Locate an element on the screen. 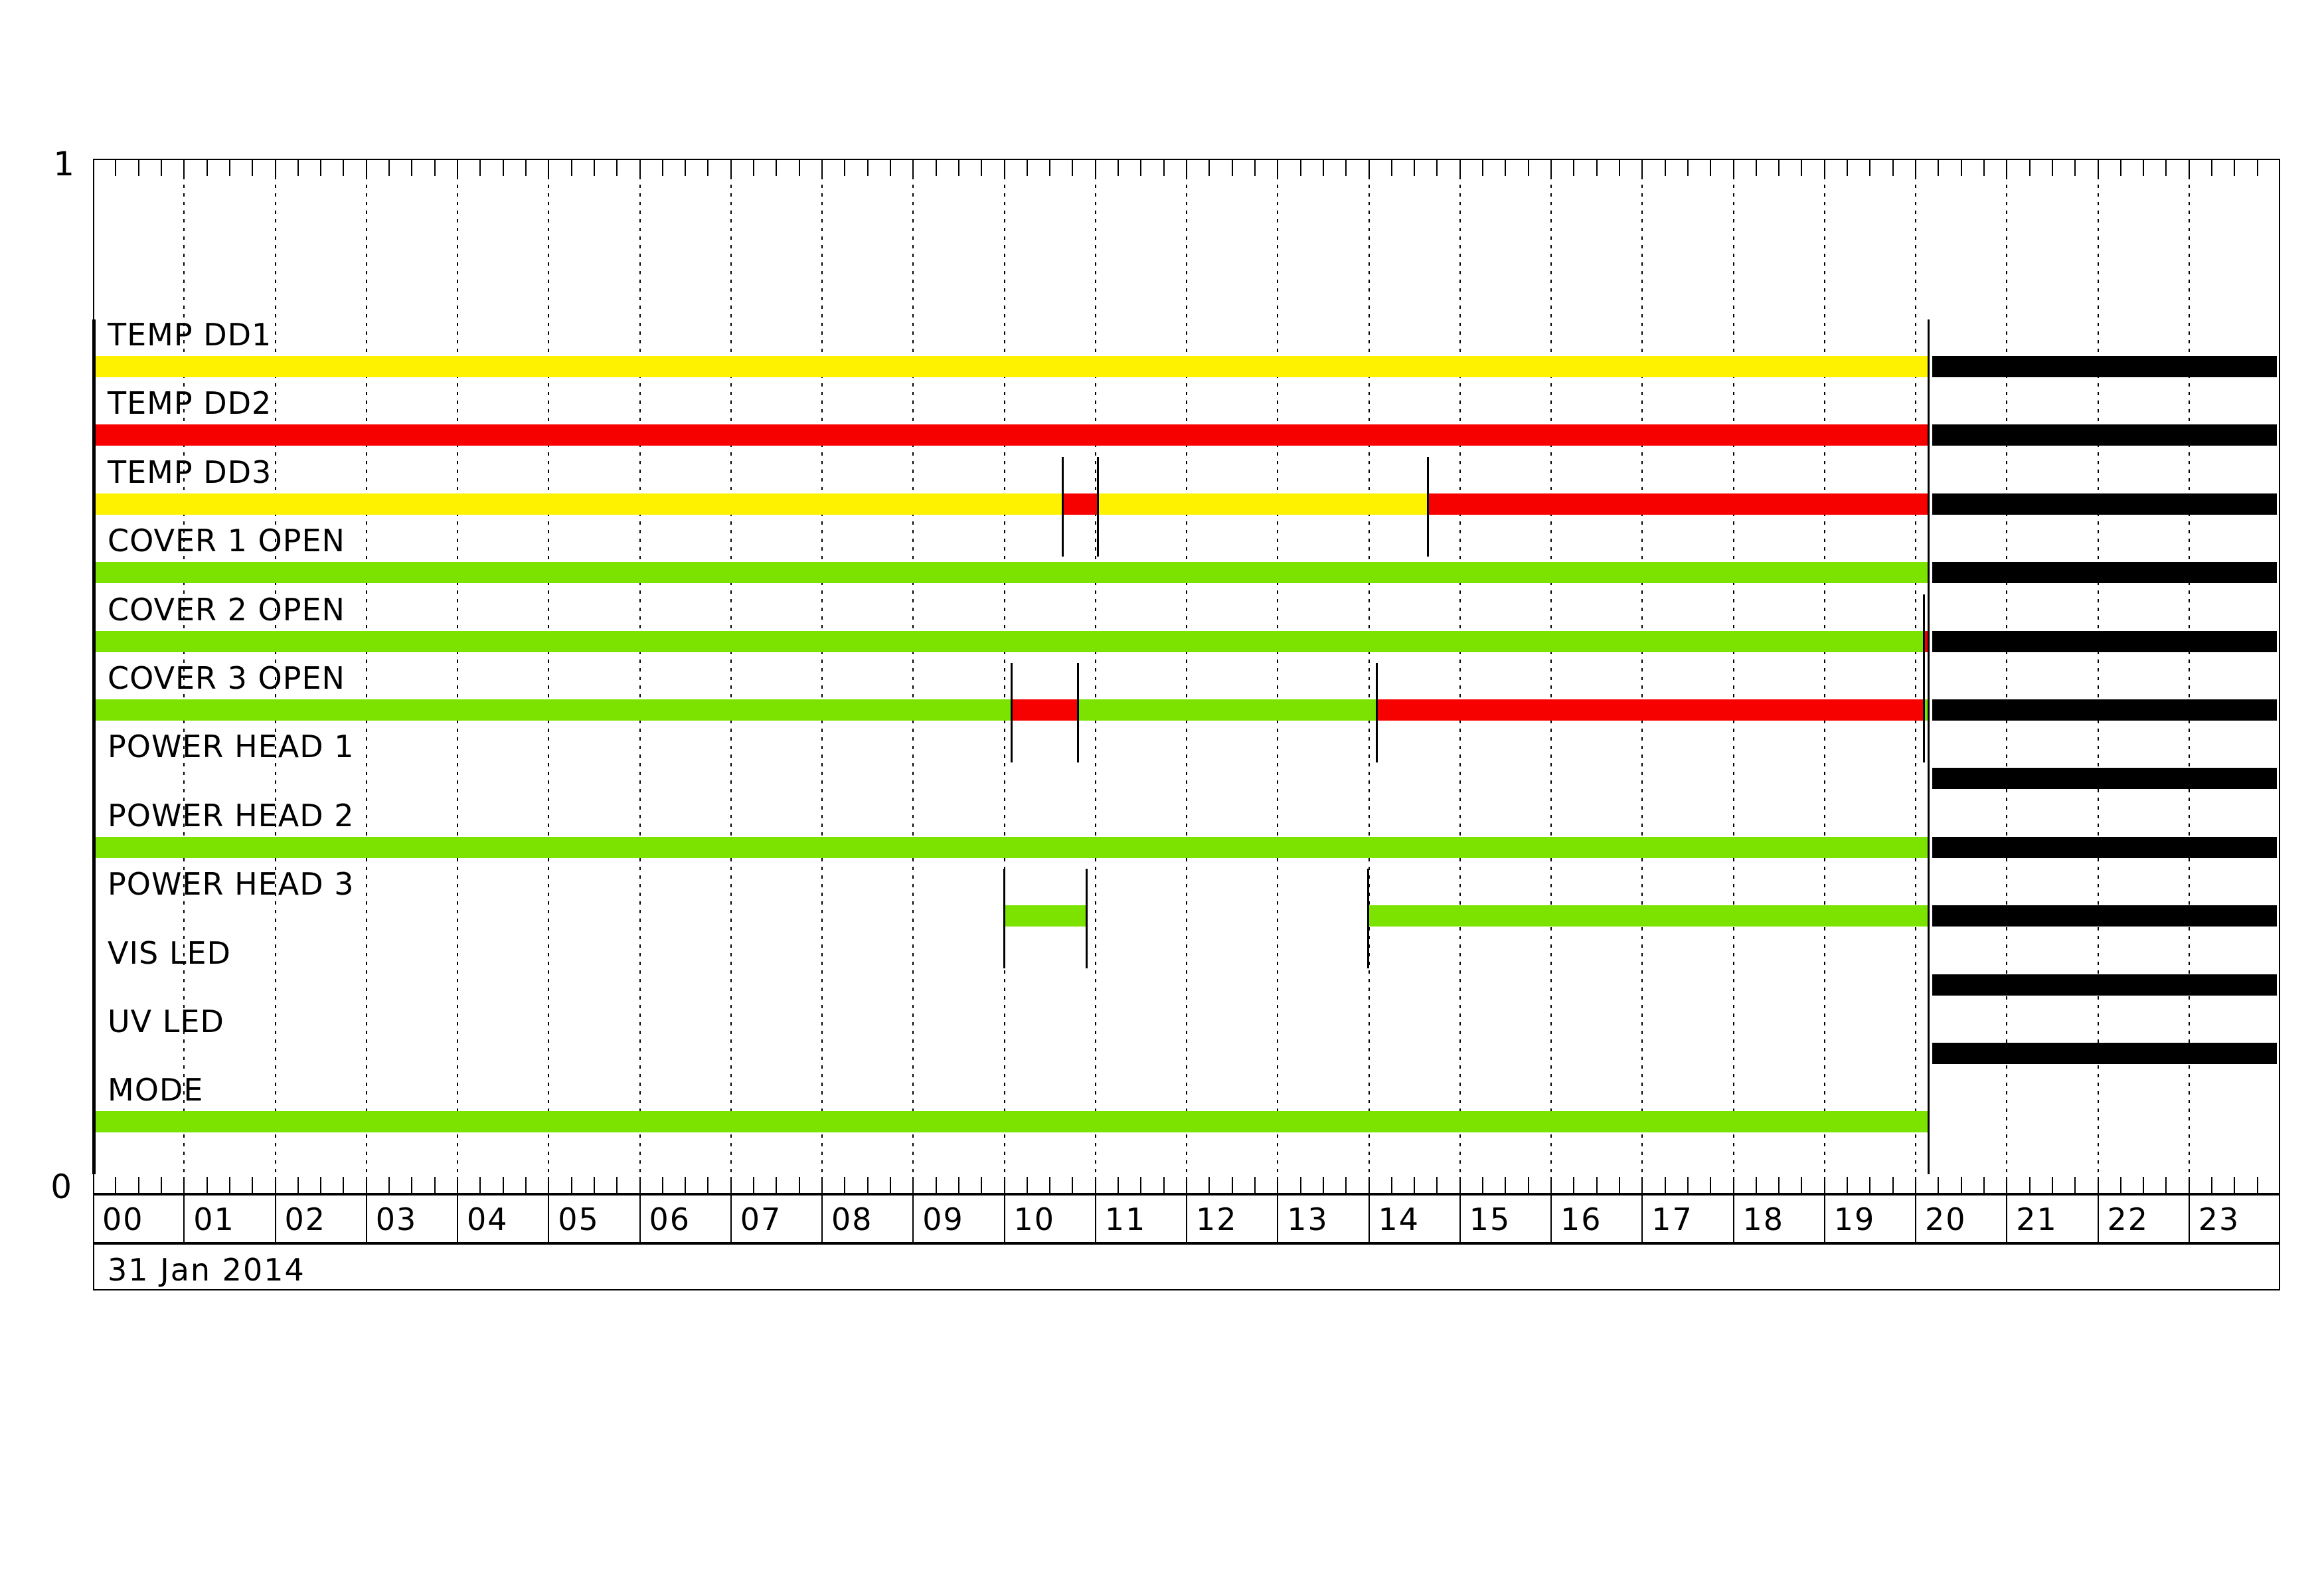  status-segment-yellow is located at coordinates (1011, 366).